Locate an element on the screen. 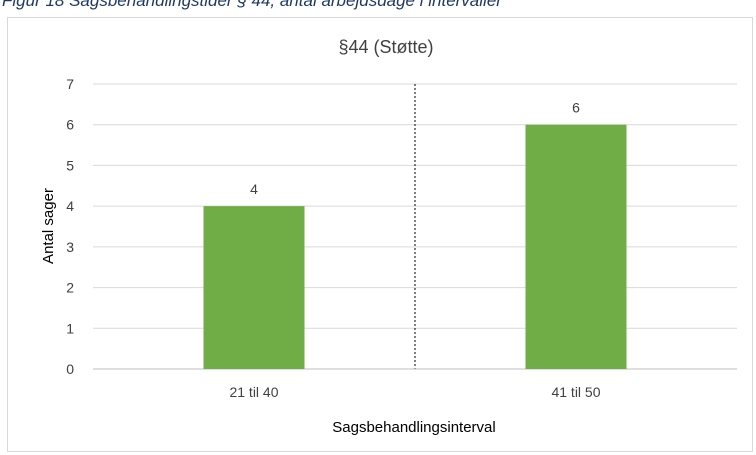 This screenshot has width=756, height=455. x-tick-label: 21 til 40 is located at coordinates (253, 392).